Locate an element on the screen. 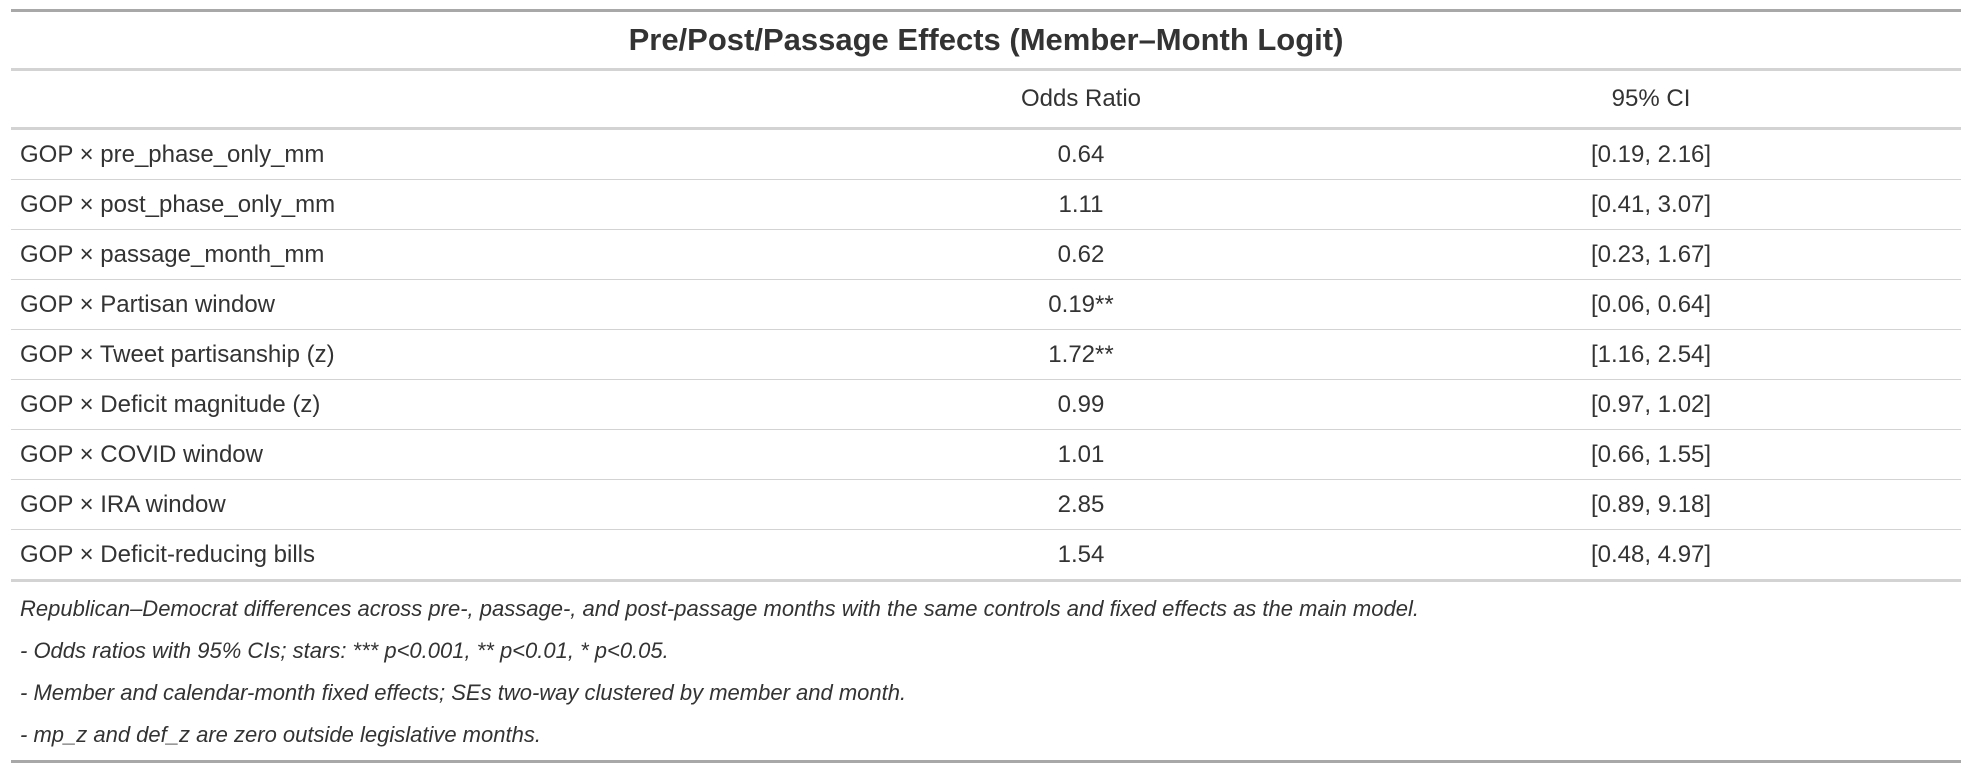 Image resolution: width=1972 pixels, height=763 pixels. column-header-row: Odds Ratio 95% CI is located at coordinates (986, 99).